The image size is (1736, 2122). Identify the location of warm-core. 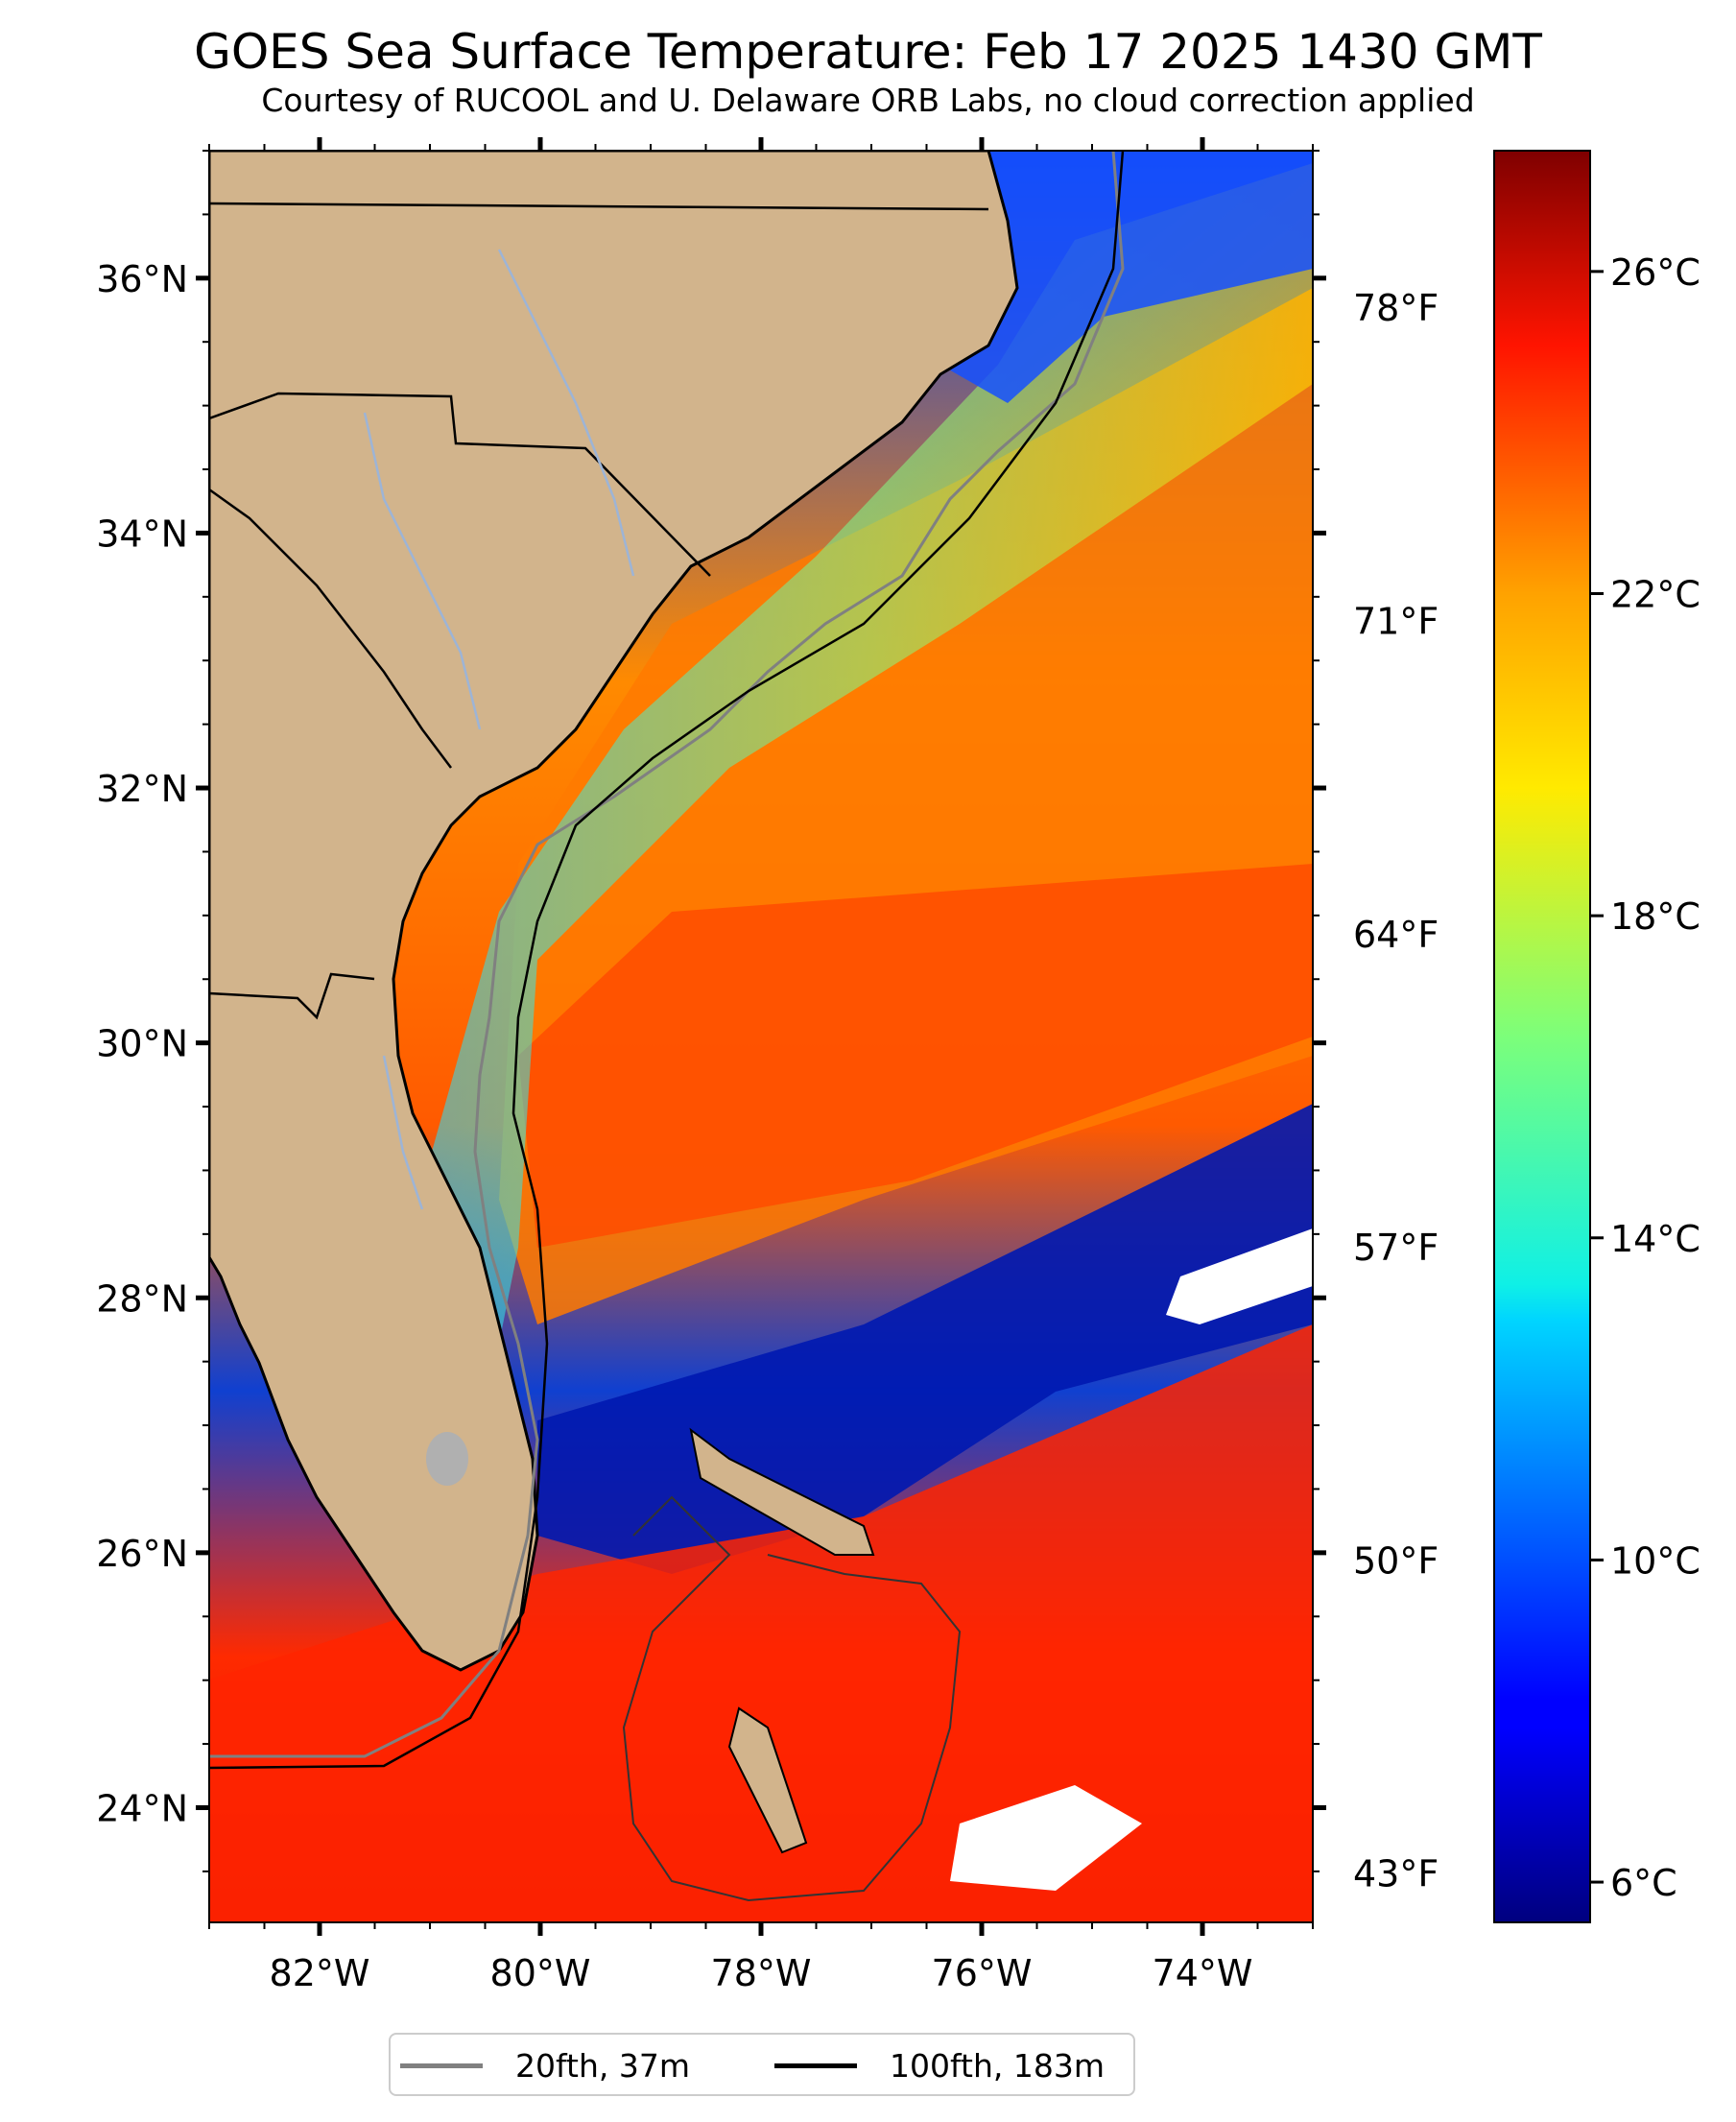
(915, 1056).